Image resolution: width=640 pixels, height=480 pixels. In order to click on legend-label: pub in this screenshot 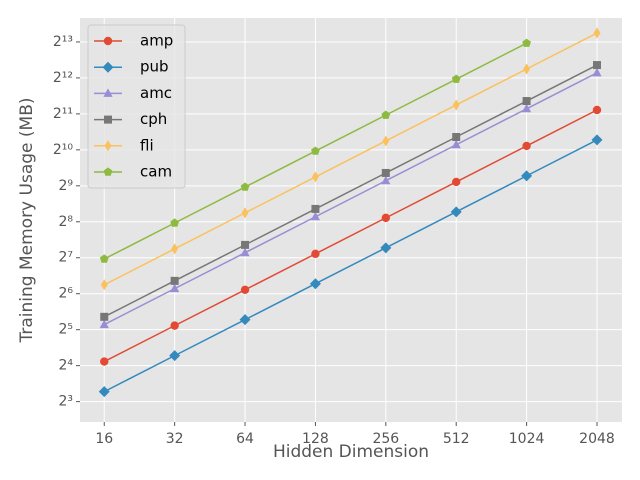, I will do `click(154, 67)`.